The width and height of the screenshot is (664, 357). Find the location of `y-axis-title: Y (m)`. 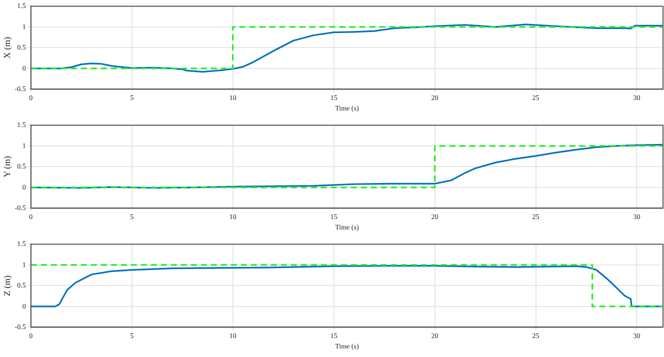

y-axis-title: Y (m) is located at coordinates (7, 167).